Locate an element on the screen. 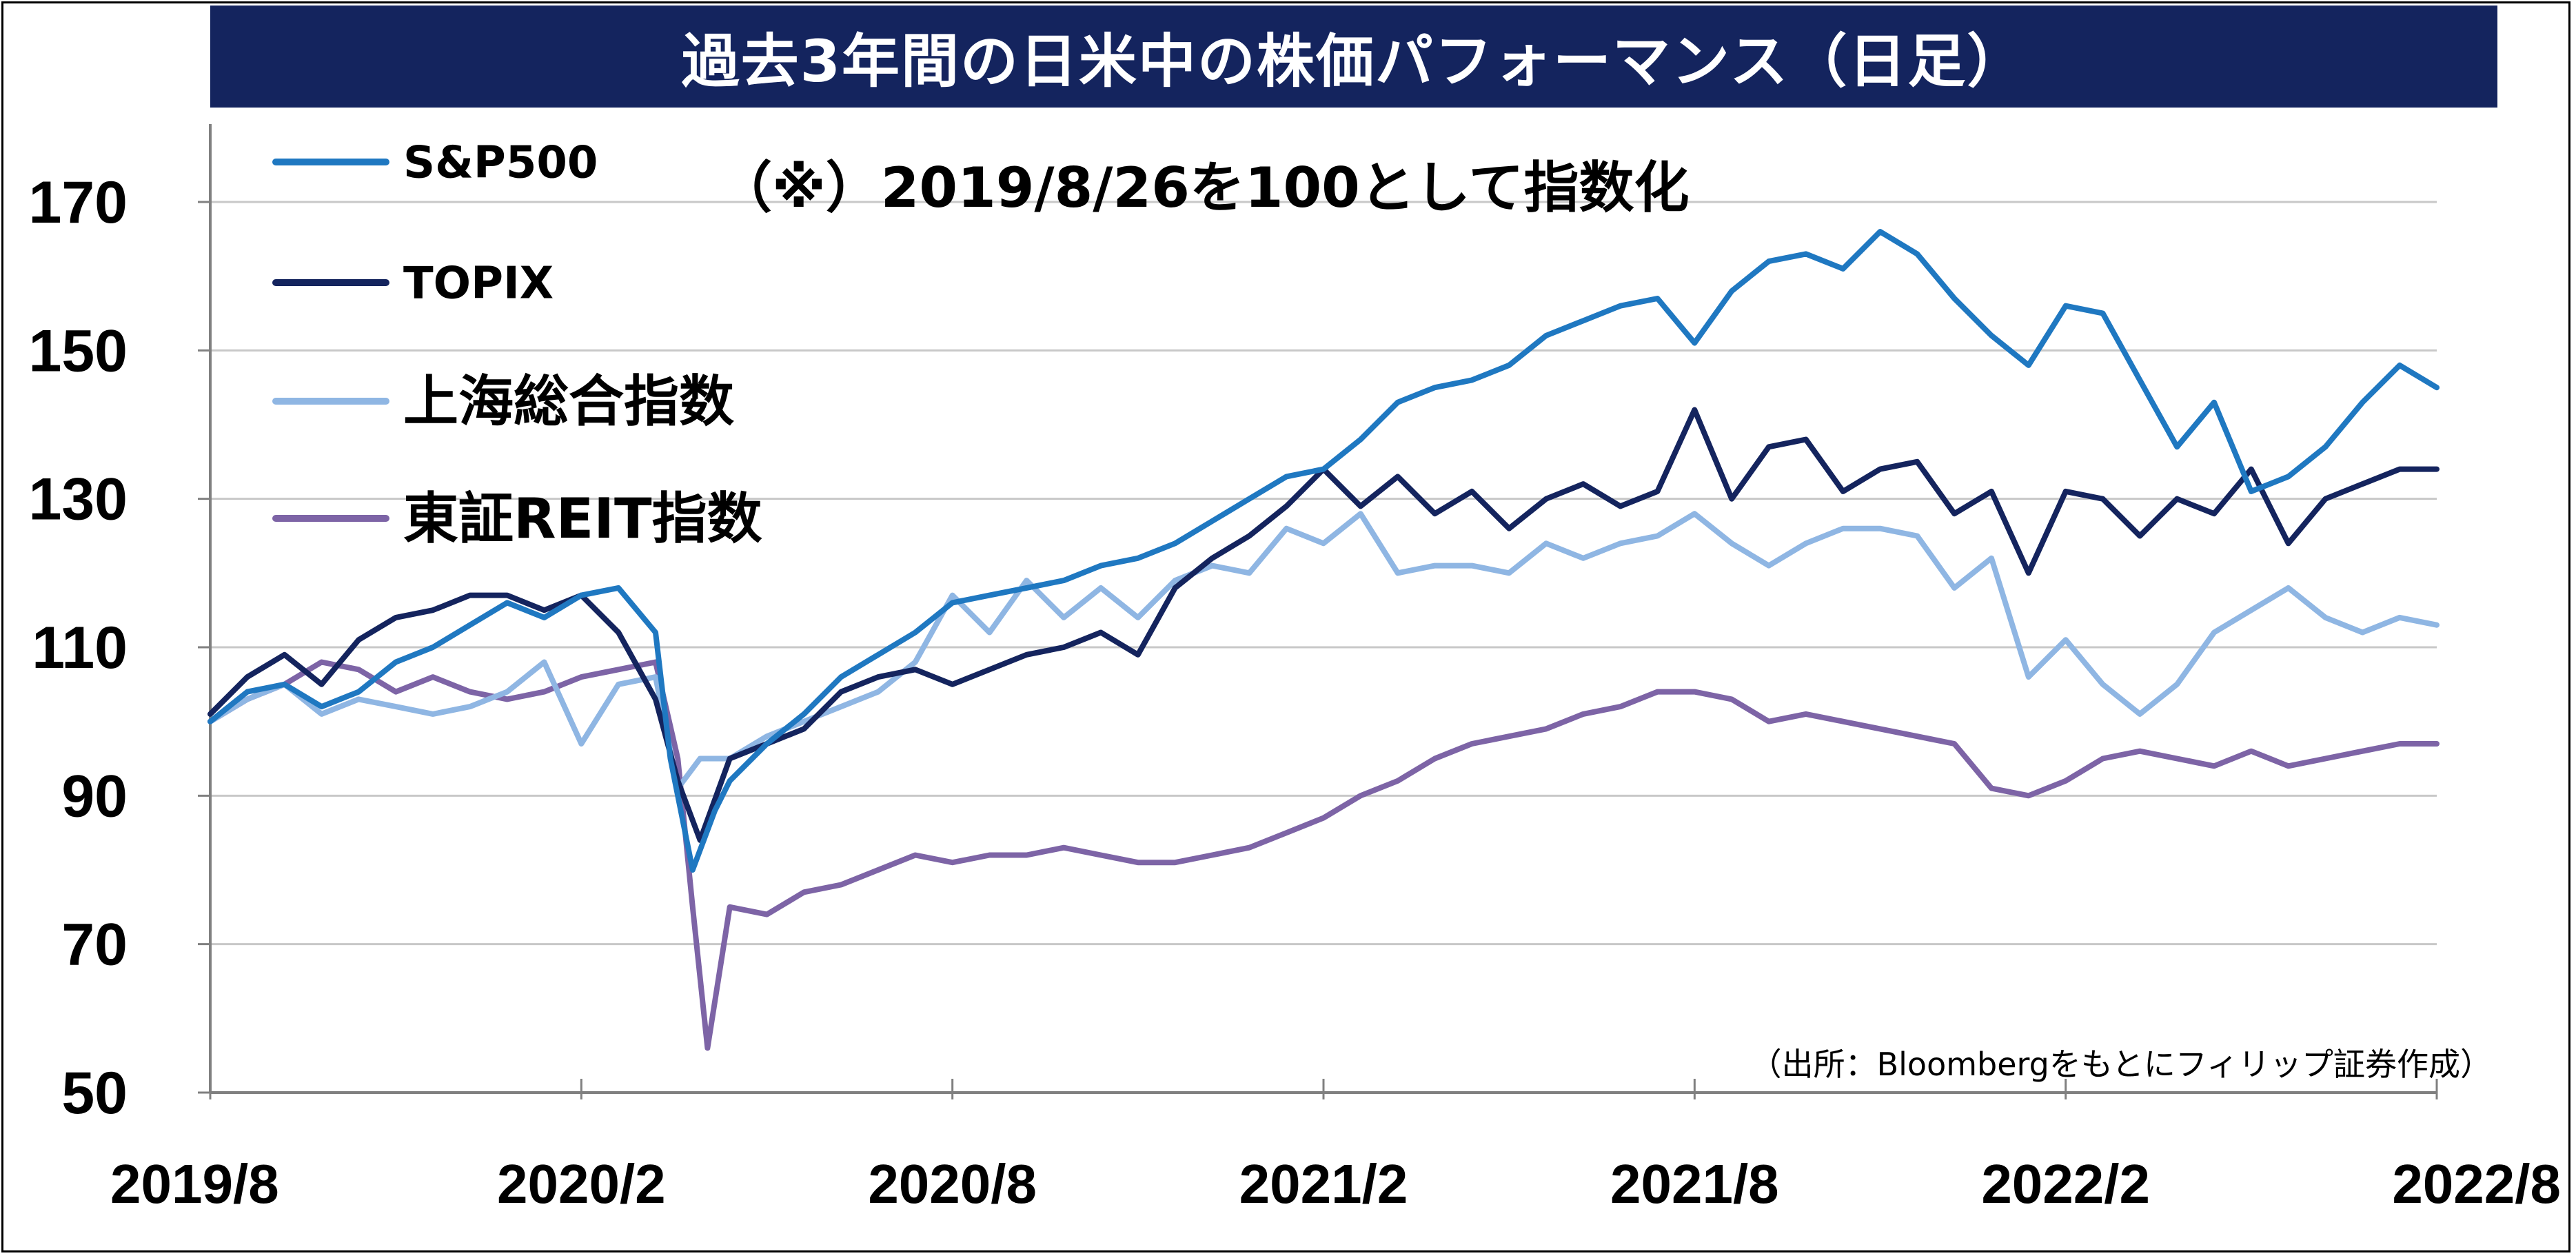 Image resolution: width=2576 pixels, height=1258 pixels. legend-label: 上海総合指数 is located at coordinates (568, 401).